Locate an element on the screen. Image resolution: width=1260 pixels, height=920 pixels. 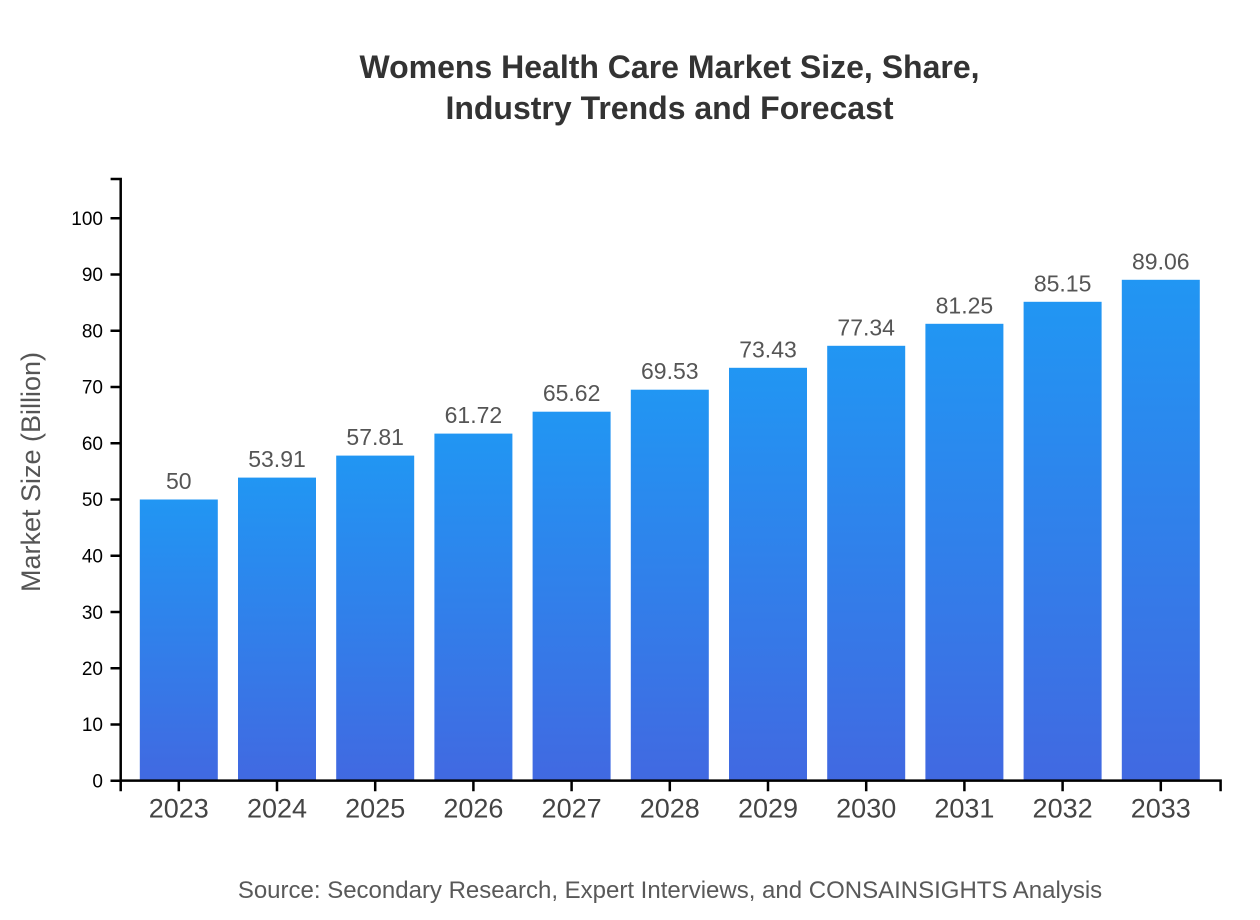
svg-text: 2029 is located at coordinates (768, 809).